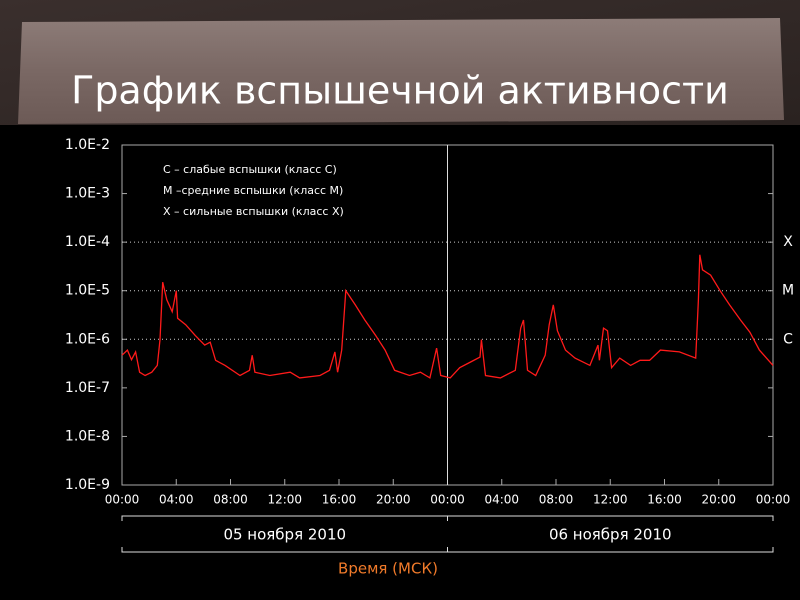 This screenshot has width=800, height=600. What do you see at coordinates (87, 485) in the screenshot?
I see `y-tick-label: 1.0E-9` at bounding box center [87, 485].